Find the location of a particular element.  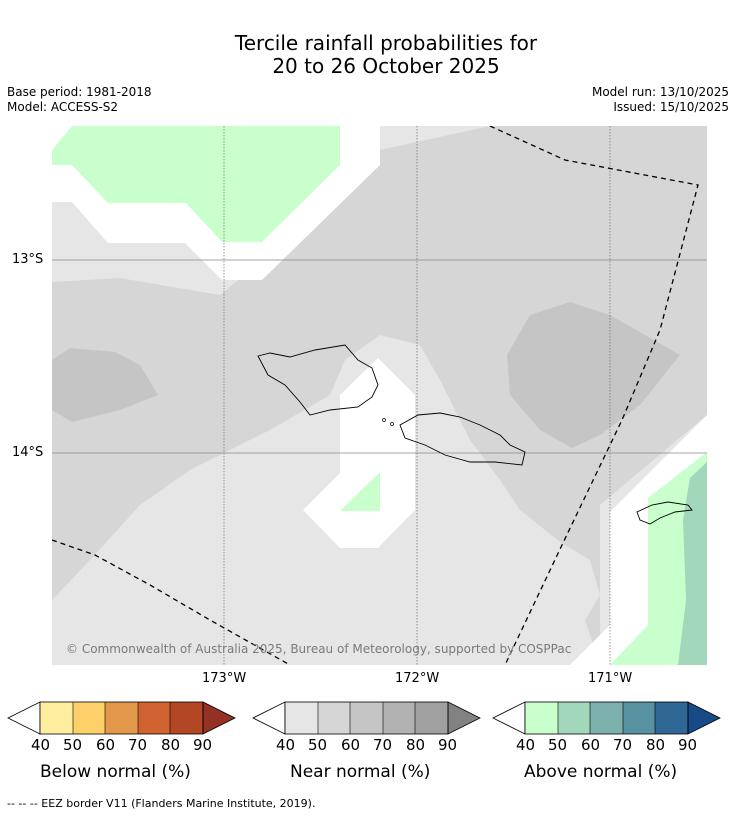

lon-label-171w: 171°W is located at coordinates (610, 678).